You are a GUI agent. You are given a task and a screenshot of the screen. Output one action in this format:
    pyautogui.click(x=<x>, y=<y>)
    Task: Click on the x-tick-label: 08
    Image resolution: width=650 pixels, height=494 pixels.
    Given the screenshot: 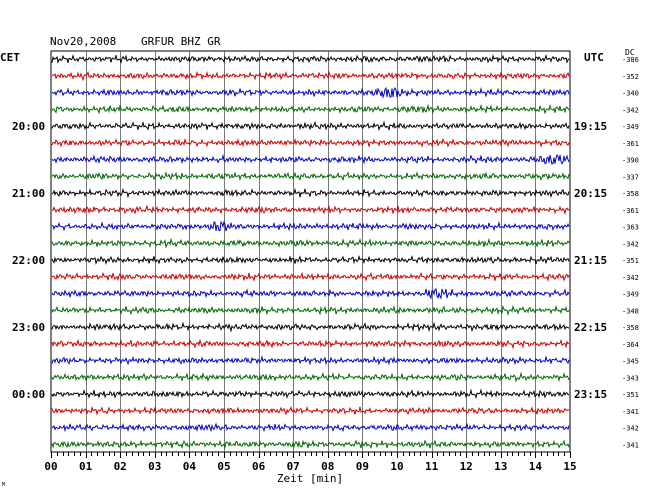 What is the action you would take?
    pyautogui.click(x=327, y=466)
    